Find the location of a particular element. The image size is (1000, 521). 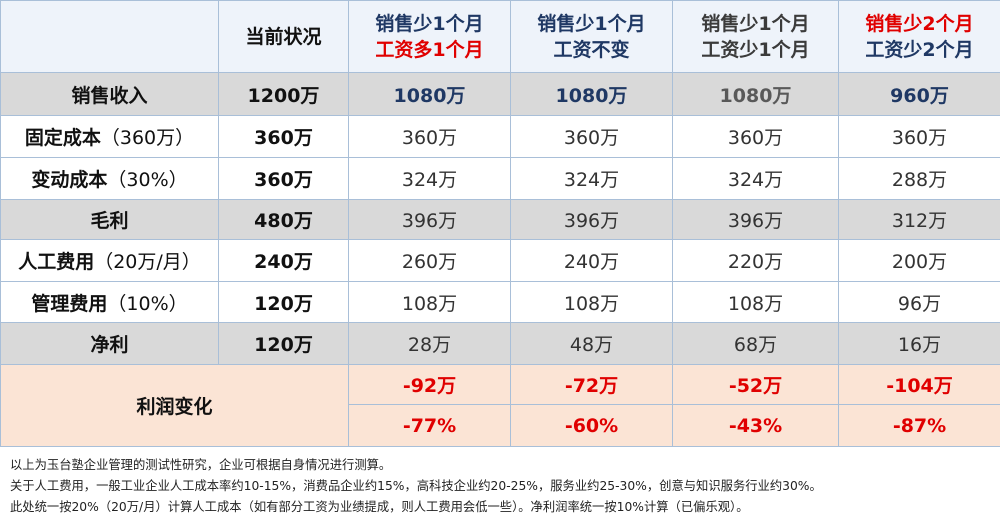

row-label: 销售收入 is located at coordinates (109, 94).